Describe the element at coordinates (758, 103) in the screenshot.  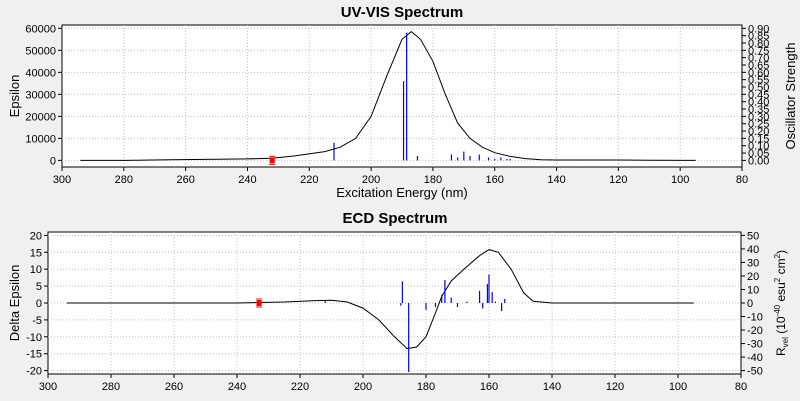
I see `p1-y2-tick-label: 0.40` at that location.